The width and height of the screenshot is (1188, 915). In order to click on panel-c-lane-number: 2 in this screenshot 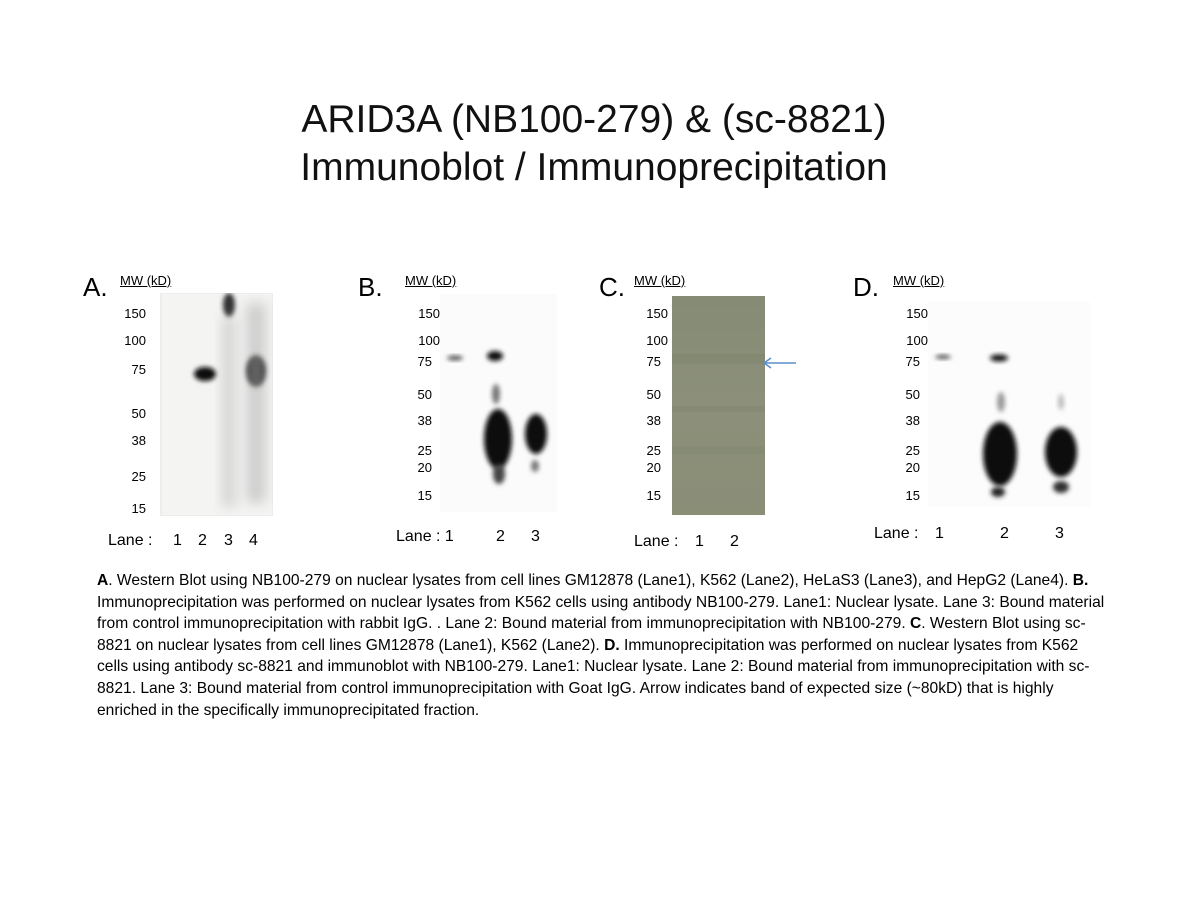, I will do `click(734, 541)`.